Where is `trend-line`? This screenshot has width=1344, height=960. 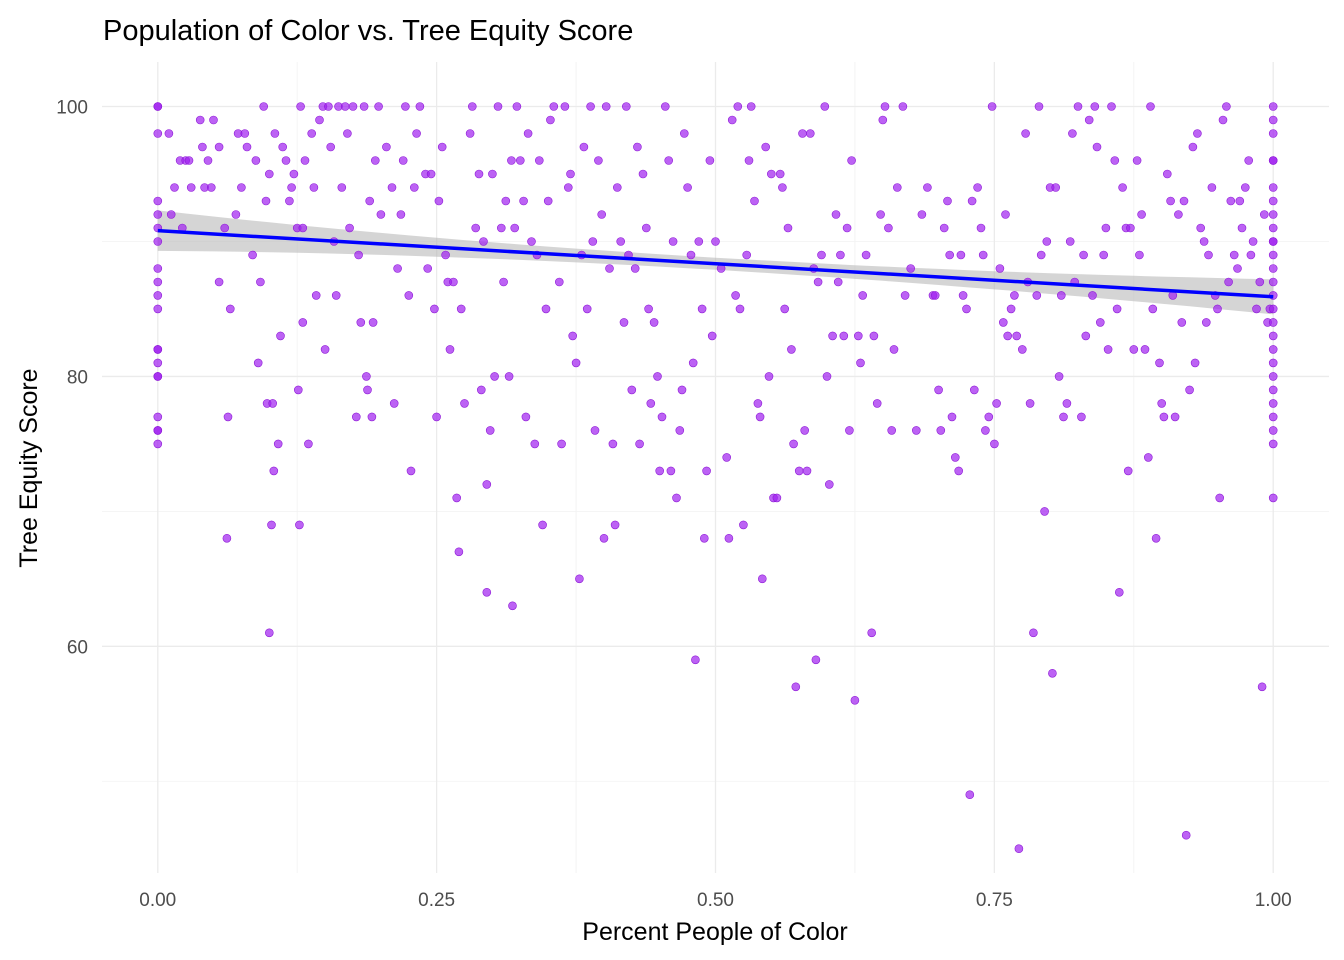 trend-line is located at coordinates (715, 263).